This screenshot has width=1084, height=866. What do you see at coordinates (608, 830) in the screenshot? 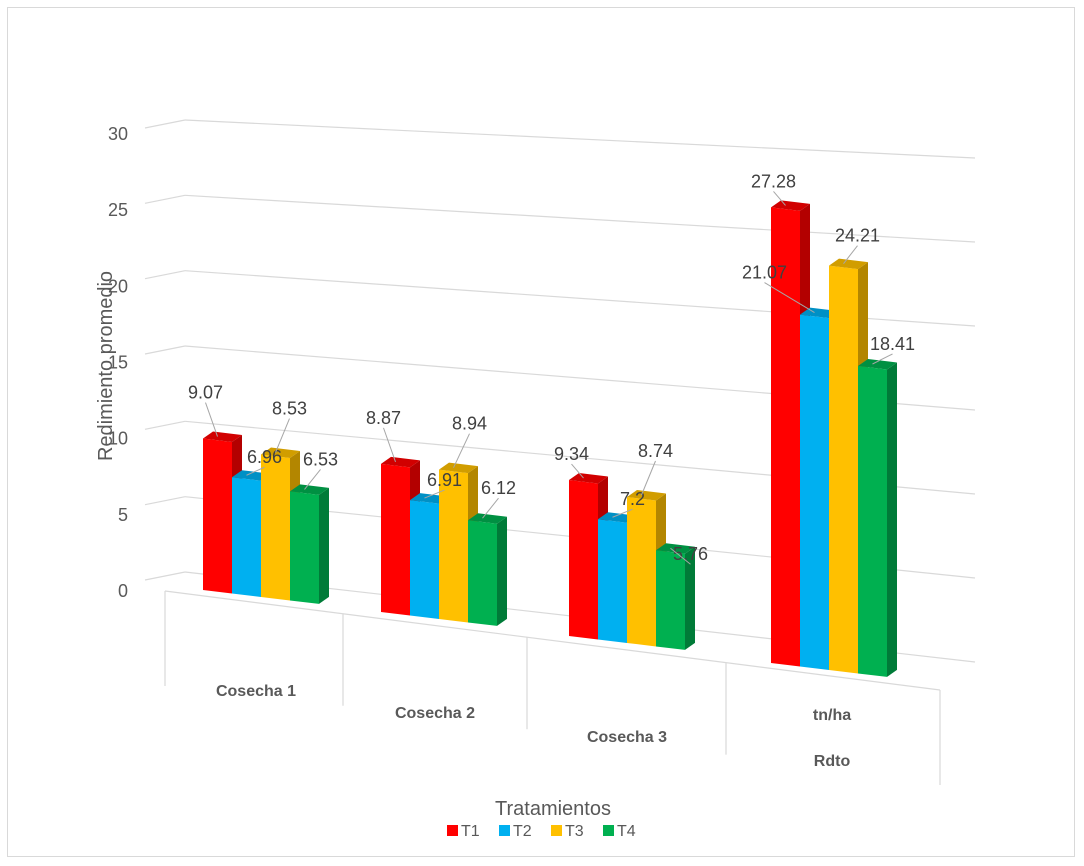
I see `legend-swatch-T4` at bounding box center [608, 830].